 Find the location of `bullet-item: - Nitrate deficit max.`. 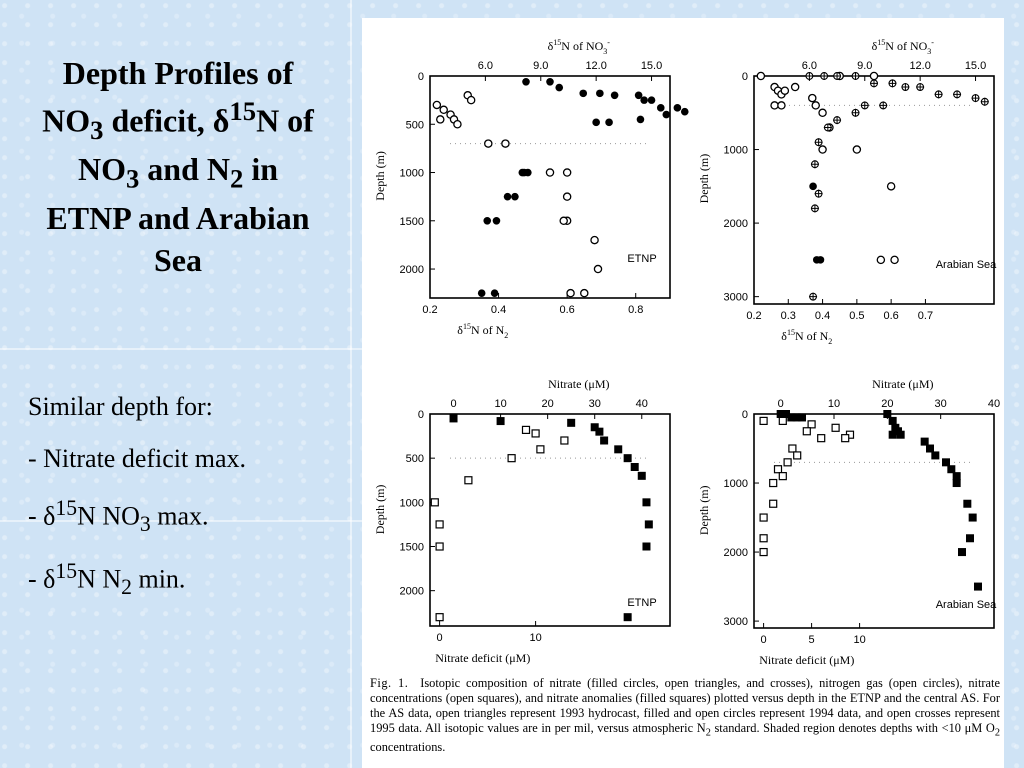

bullet-item: - Nitrate deficit max. is located at coordinates (137, 458).